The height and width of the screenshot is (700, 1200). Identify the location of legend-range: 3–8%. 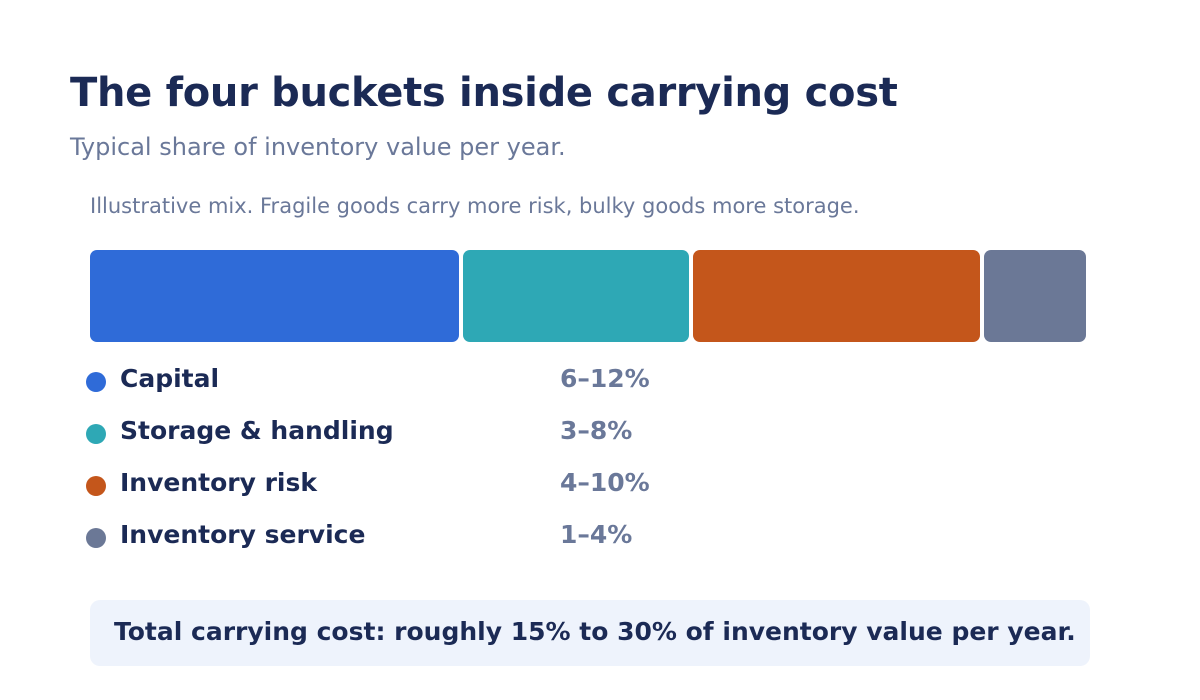
(596, 430).